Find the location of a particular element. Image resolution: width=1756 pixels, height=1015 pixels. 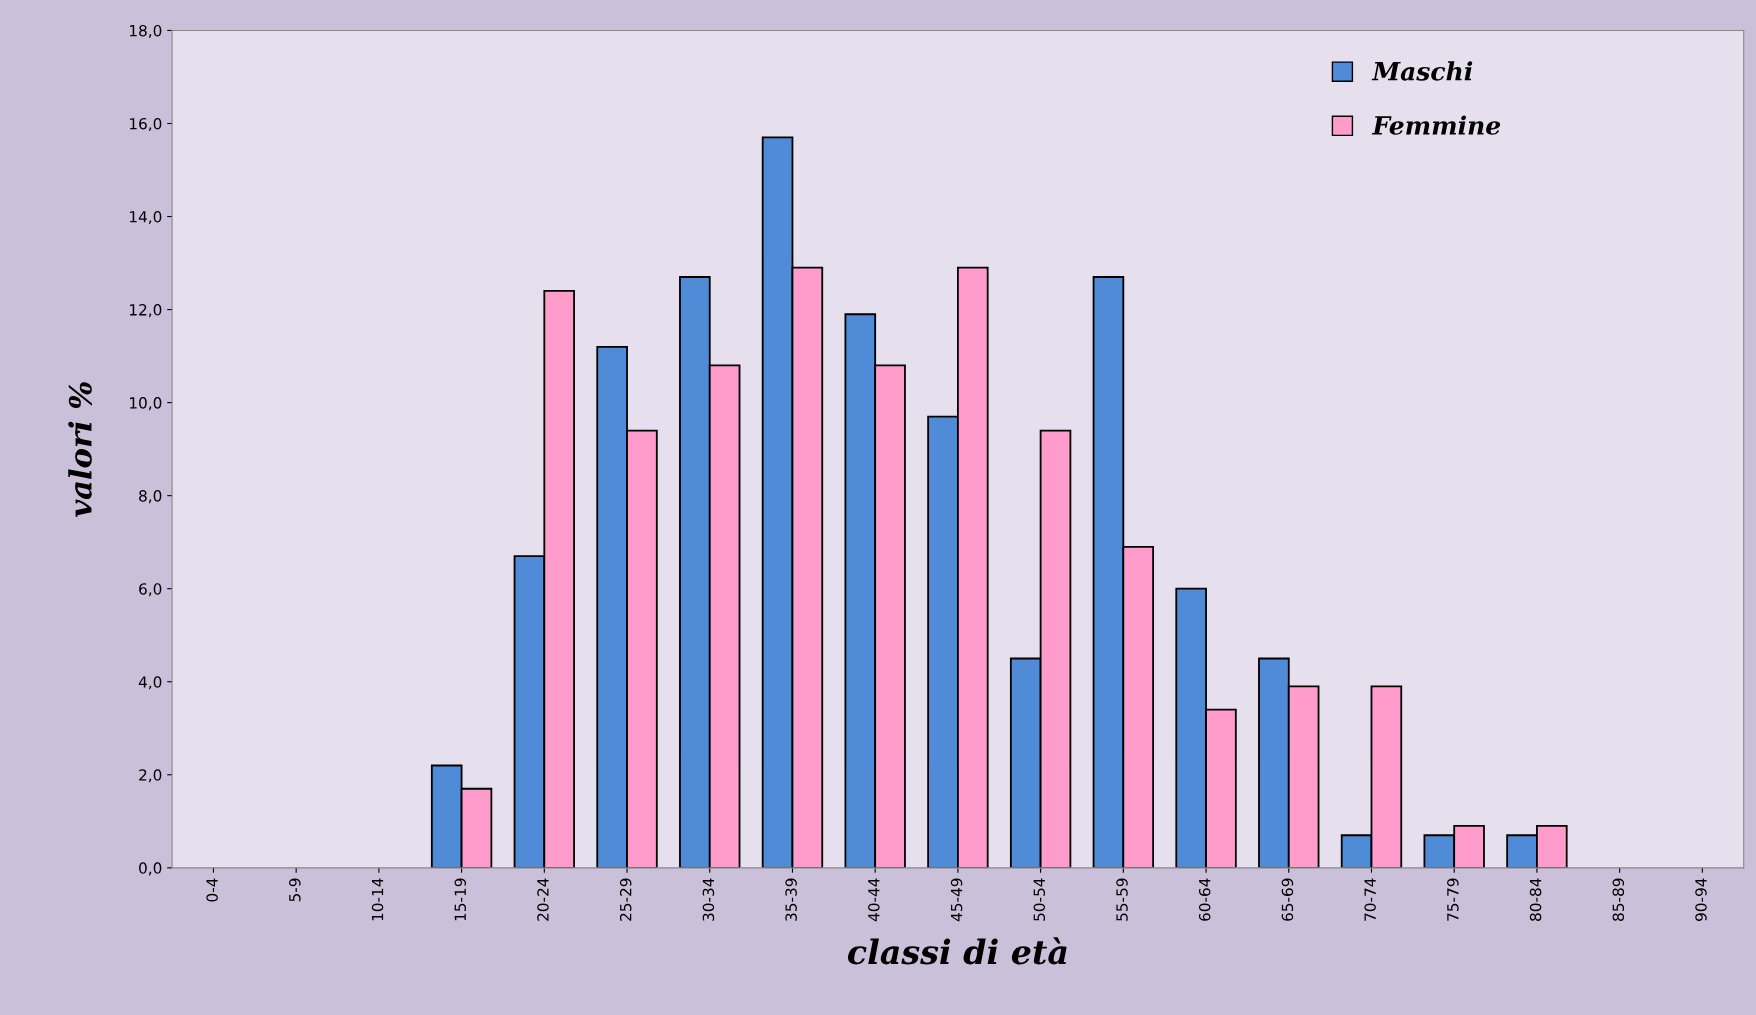

x-tick-label: 80-84 is located at coordinates (1535, 899).